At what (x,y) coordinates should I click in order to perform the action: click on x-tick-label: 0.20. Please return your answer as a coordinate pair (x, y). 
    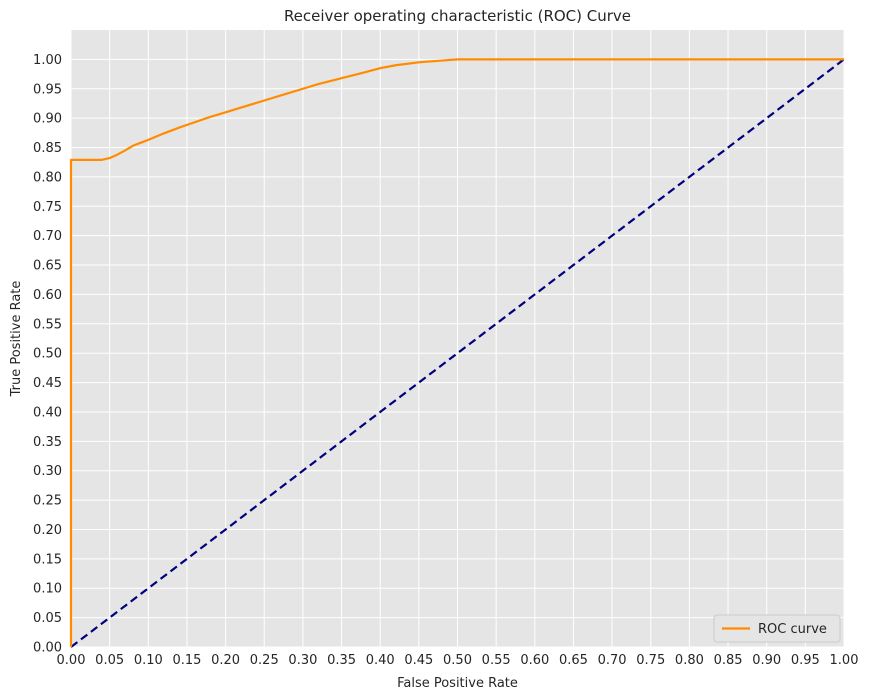
    Looking at the image, I should click on (225, 660).